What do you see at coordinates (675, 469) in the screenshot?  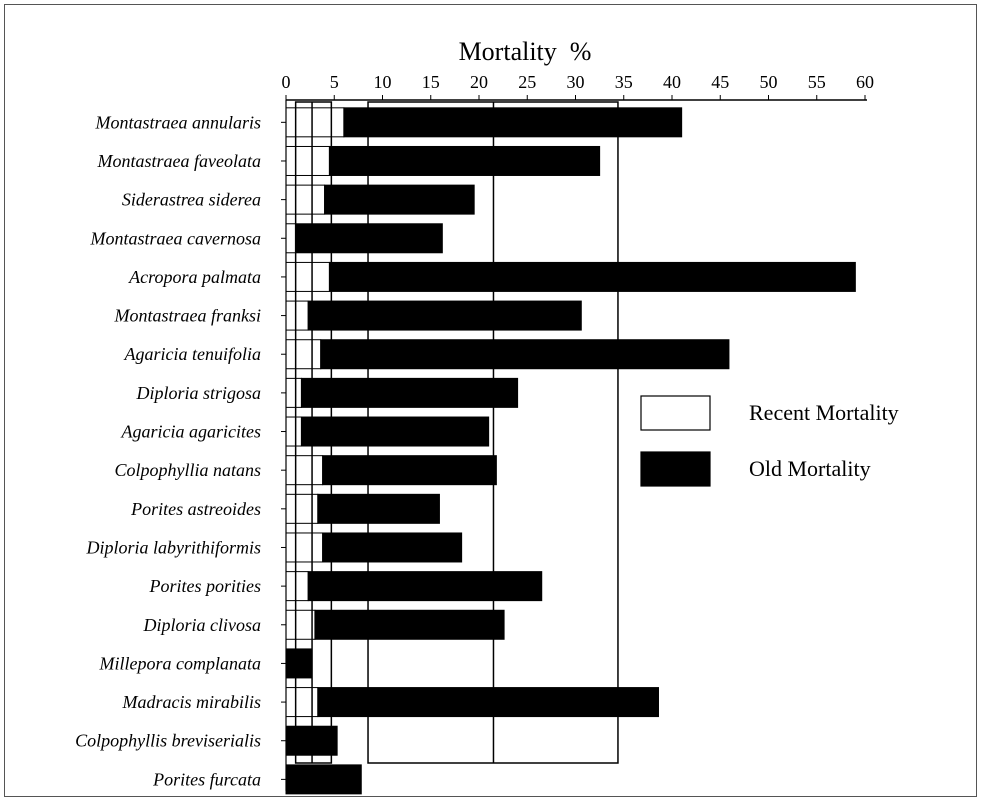 I see `legend-swatch-old-mortality` at bounding box center [675, 469].